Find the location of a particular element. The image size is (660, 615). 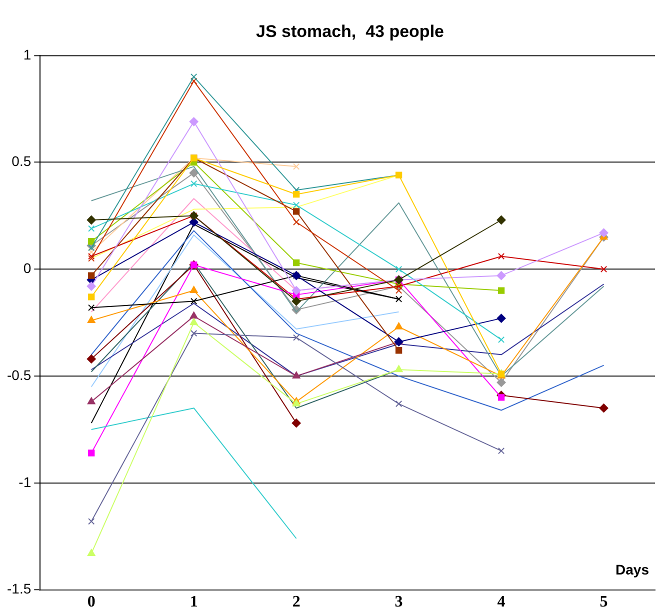

chart-title: JS stomach, 43 people is located at coordinates (349, 32).